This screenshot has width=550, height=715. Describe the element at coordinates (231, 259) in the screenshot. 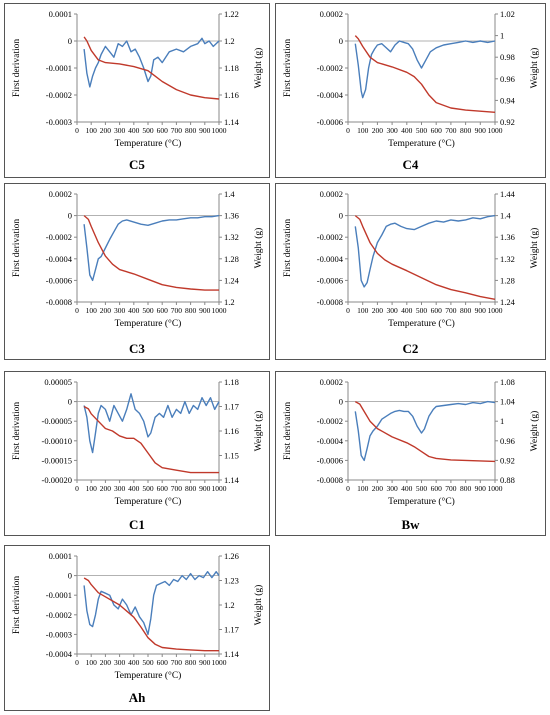

I see `y-right-tick-label: 1.28` at that location.